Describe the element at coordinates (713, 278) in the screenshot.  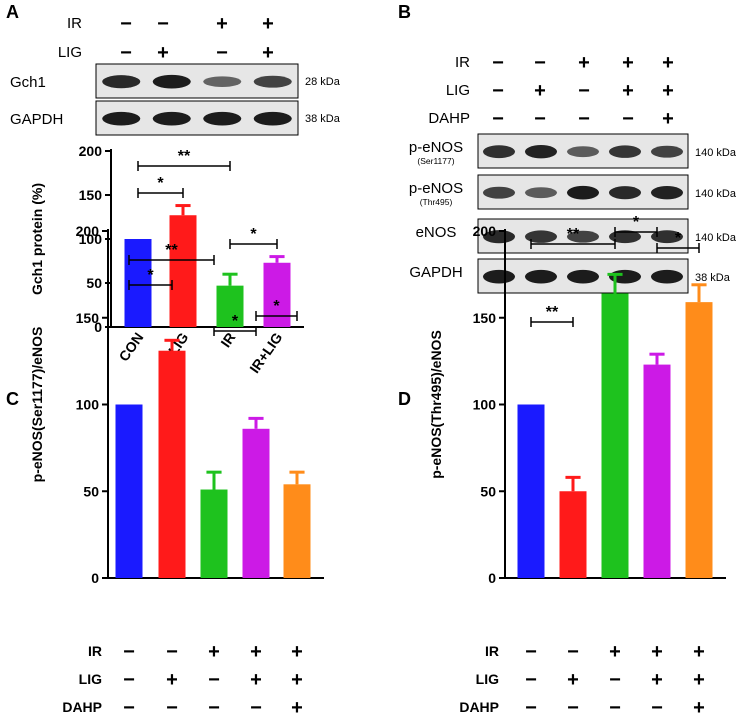
I see `blot-b-kda: 38 kDa` at that location.